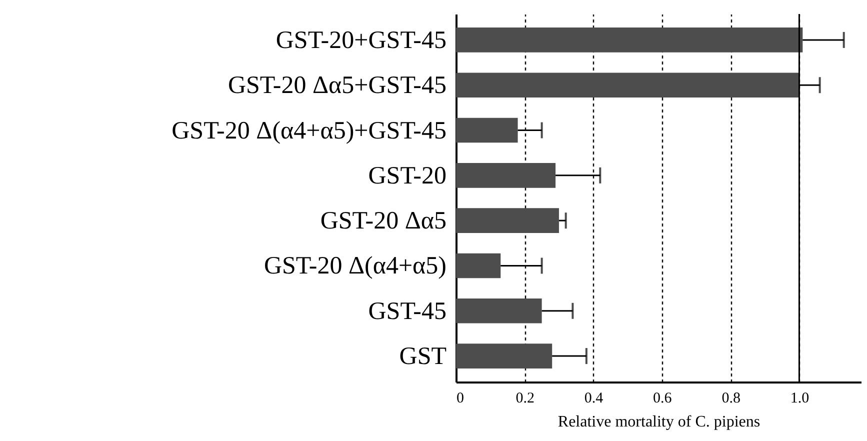 This screenshot has height=441, width=867. I want to click on x-tick-label: 0.2, so click(525, 398).